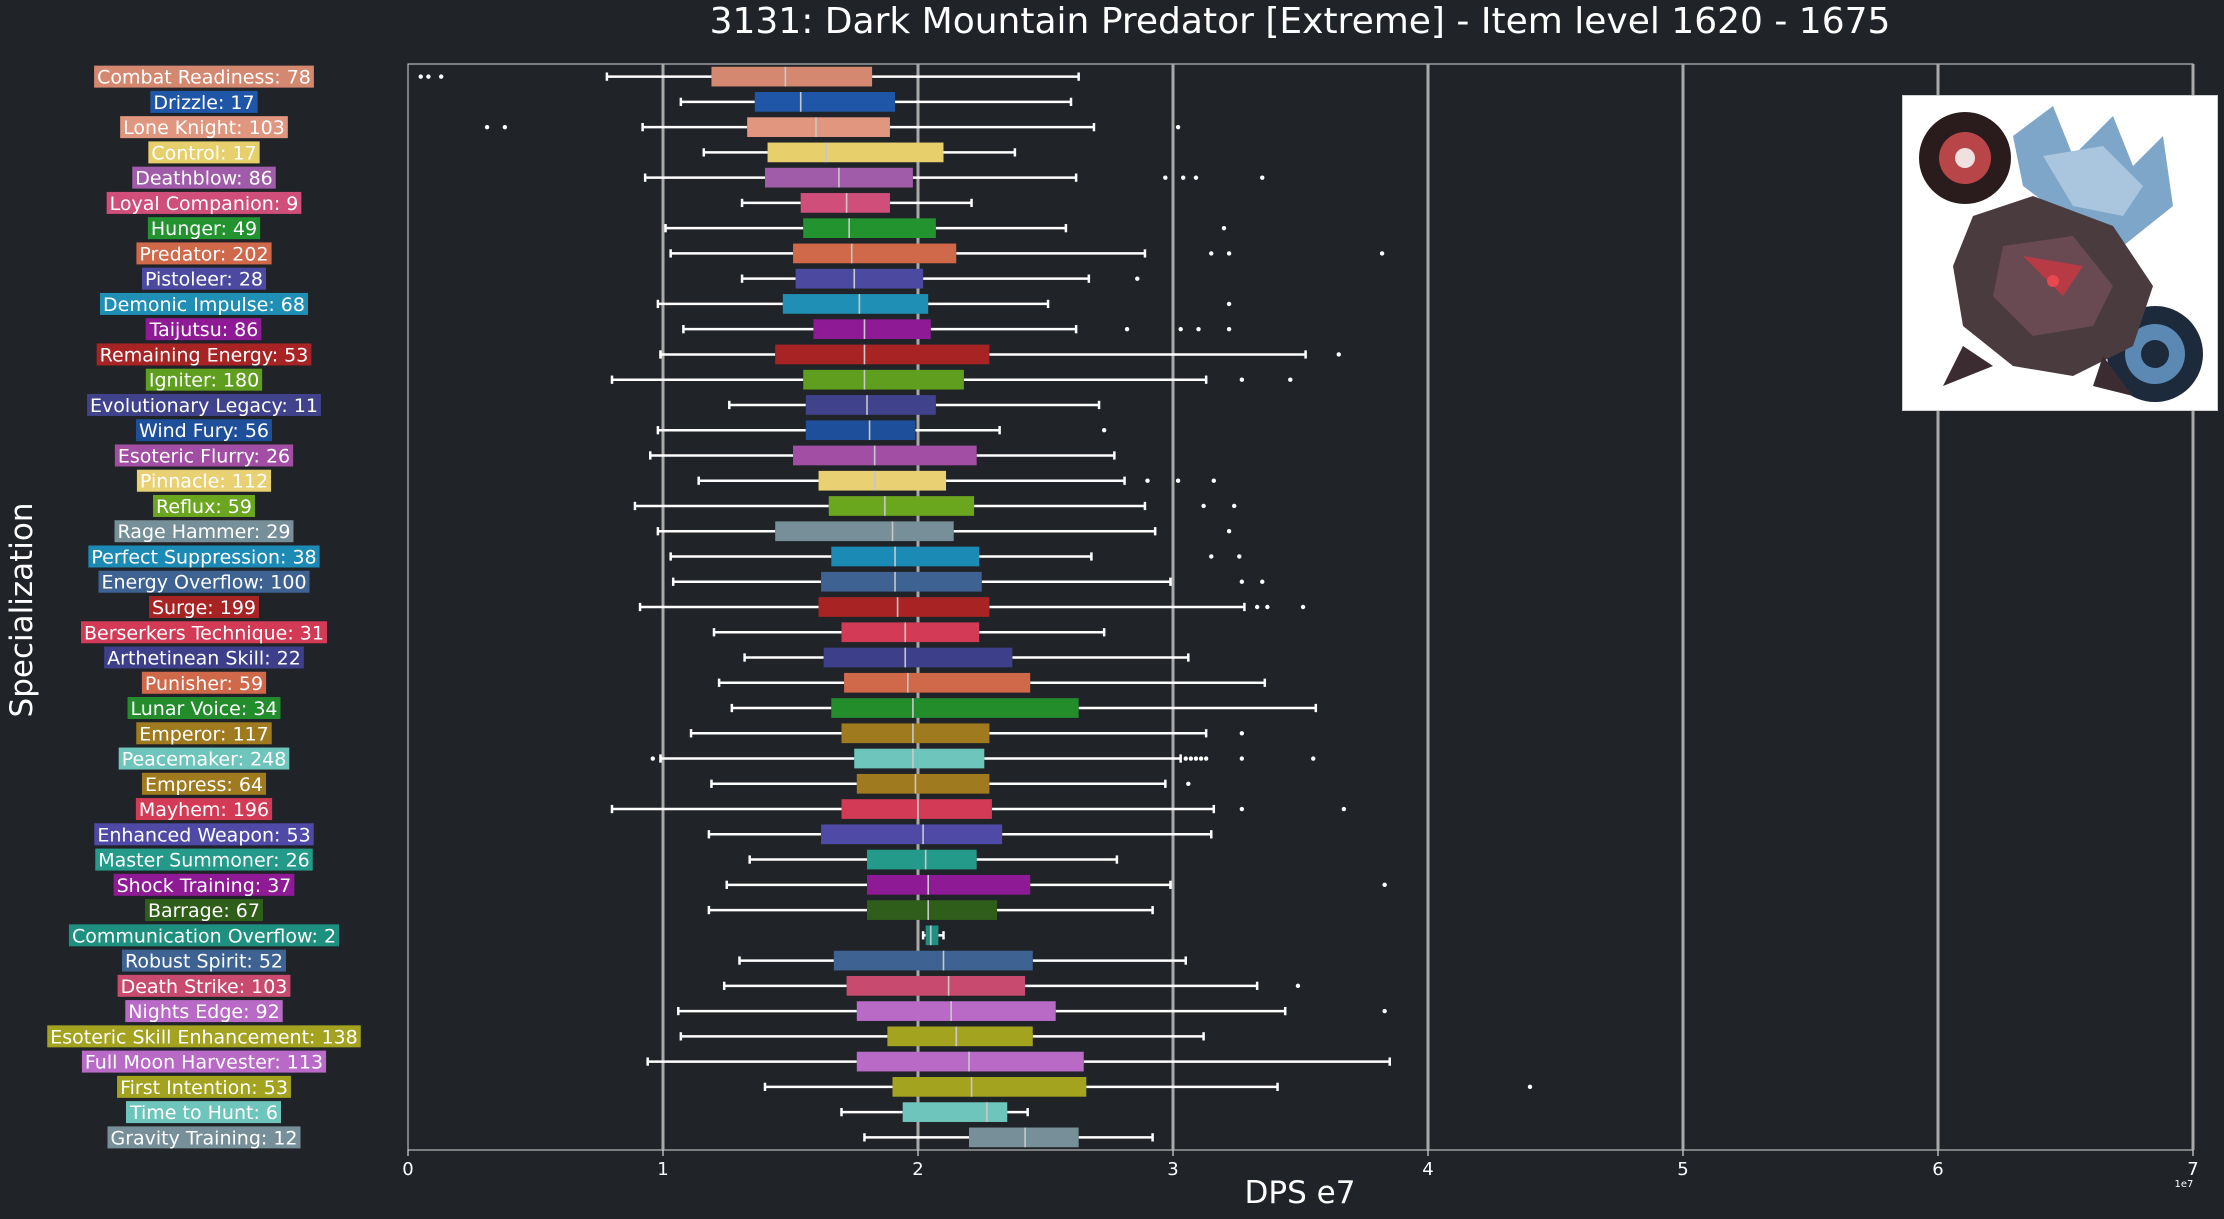 The height and width of the screenshot is (1219, 2224). I want to click on category-label-hunger: Hunger: 49, so click(204, 228).